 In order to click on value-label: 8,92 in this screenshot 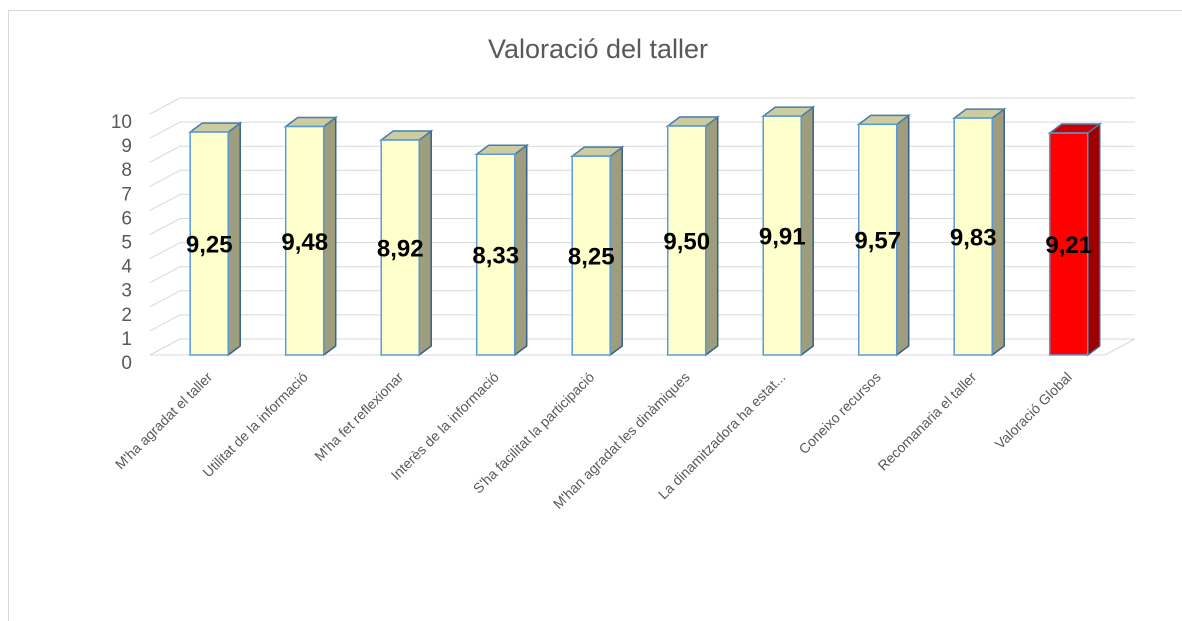, I will do `click(400, 249)`.